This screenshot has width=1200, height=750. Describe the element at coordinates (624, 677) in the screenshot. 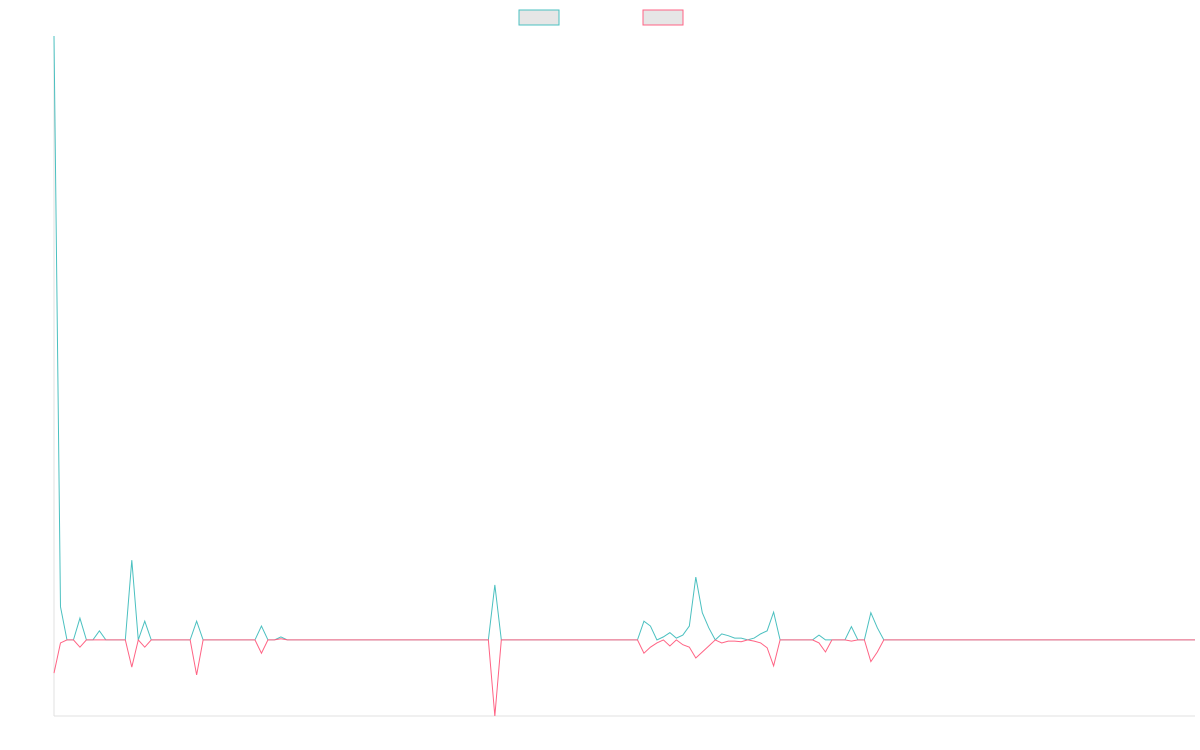

I see `data-line` at that location.